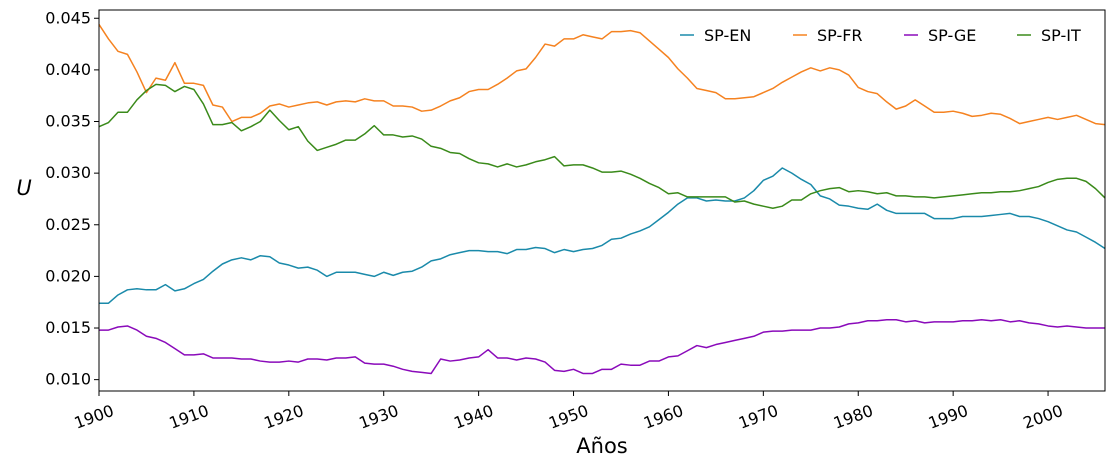  What do you see at coordinates (952, 35) in the screenshot?
I see `legend-label-sp-ge: SP-GE` at bounding box center [952, 35].